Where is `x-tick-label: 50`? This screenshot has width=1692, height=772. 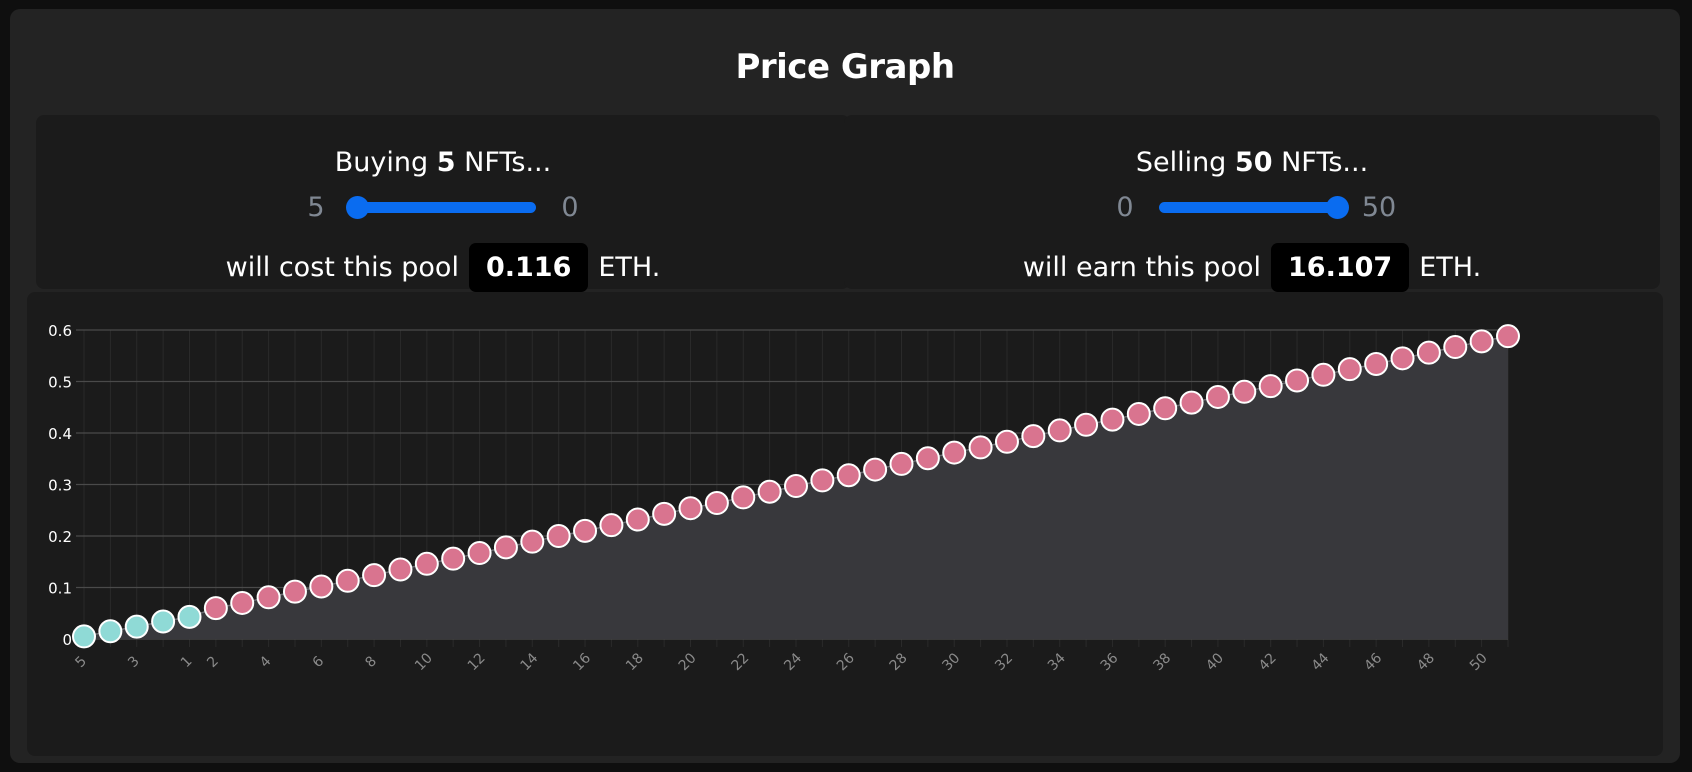 x-tick-label: 50 is located at coordinates (1479, 662).